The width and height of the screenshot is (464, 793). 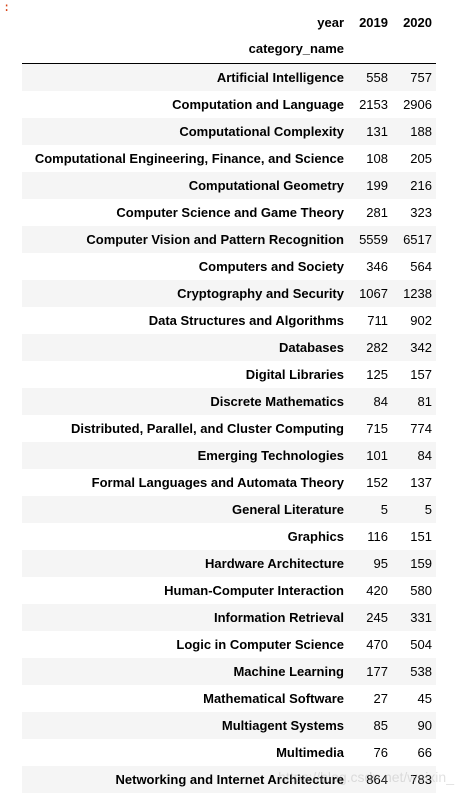 What do you see at coordinates (215, 239) in the screenshot?
I see `row-category-label: Computer Vision and Pattern Recognition` at bounding box center [215, 239].